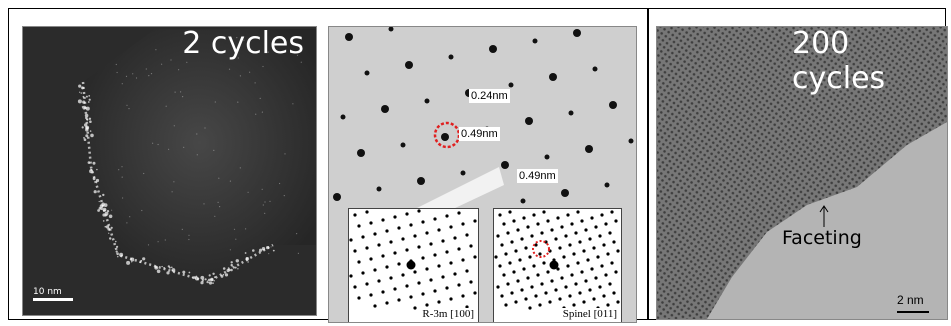  I want to click on simulated-pattern-r3m, so click(413, 259).